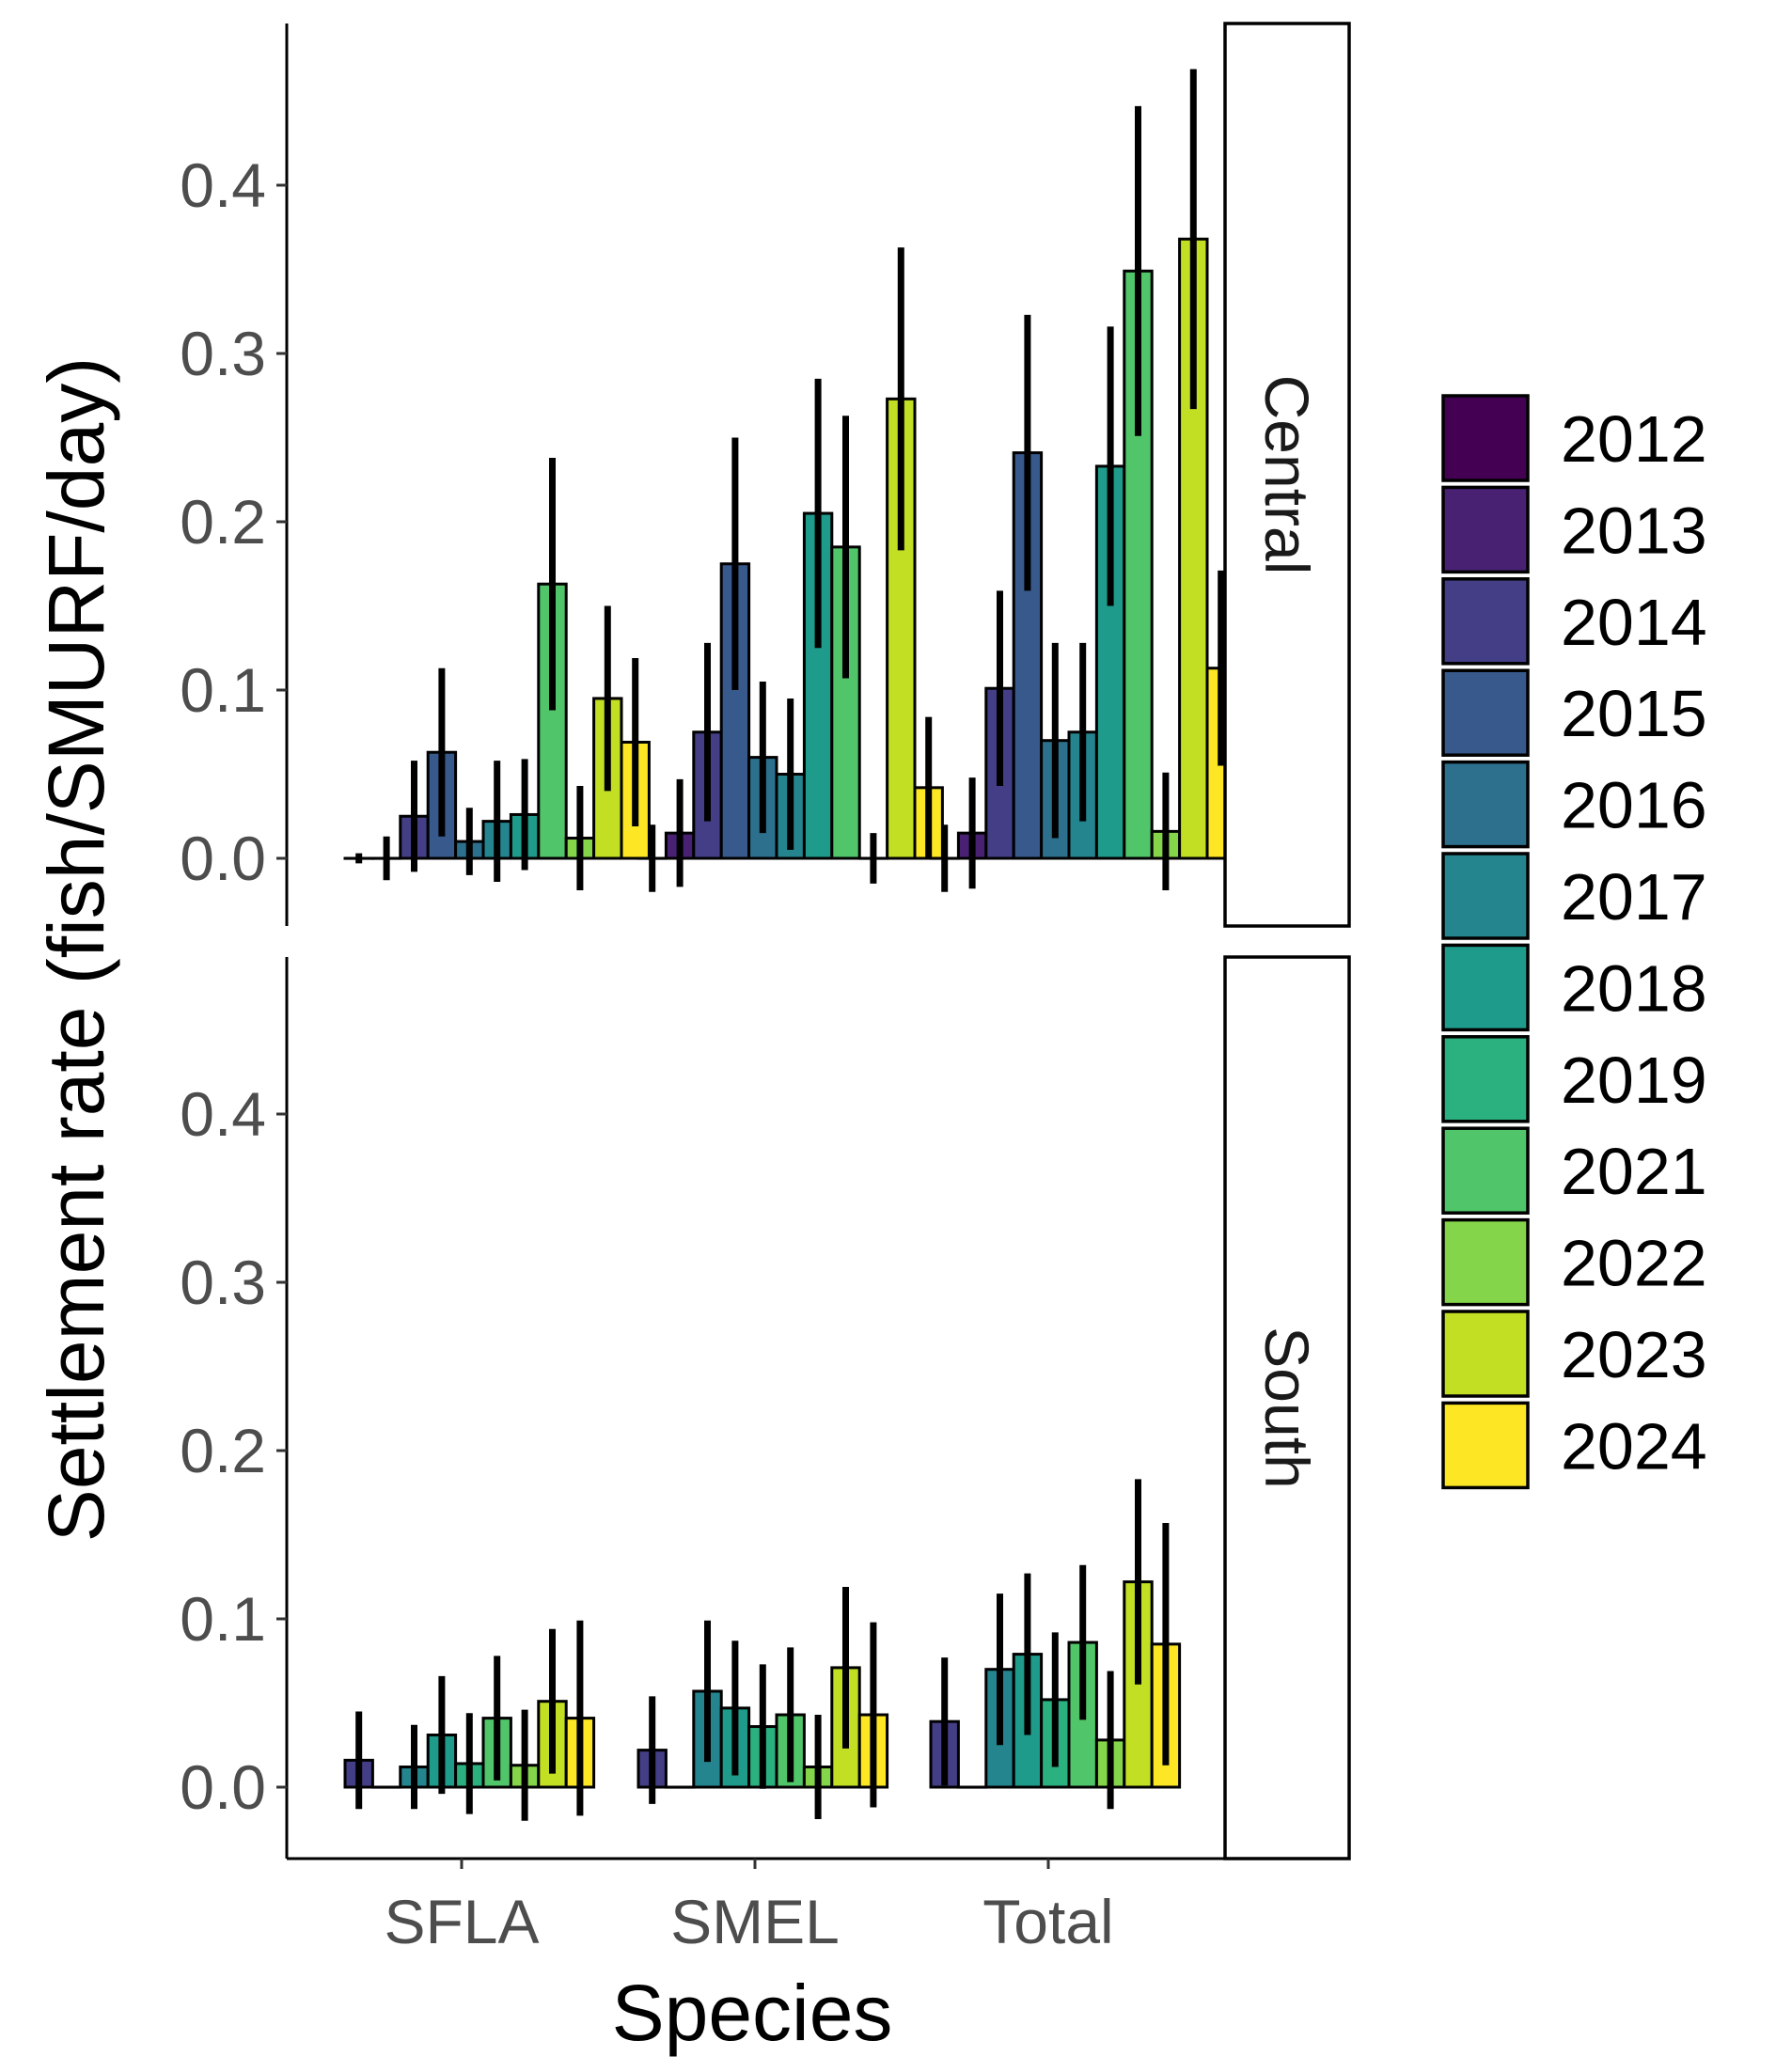  I want to click on legend-label: 2012, so click(1634, 439).